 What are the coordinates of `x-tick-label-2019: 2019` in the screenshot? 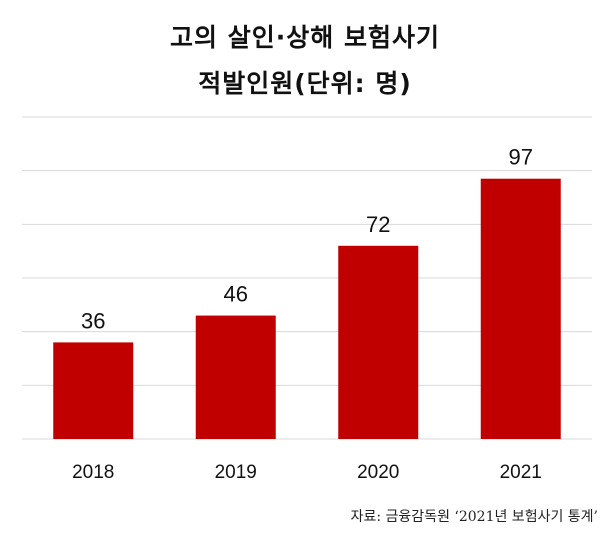 It's located at (236, 472).